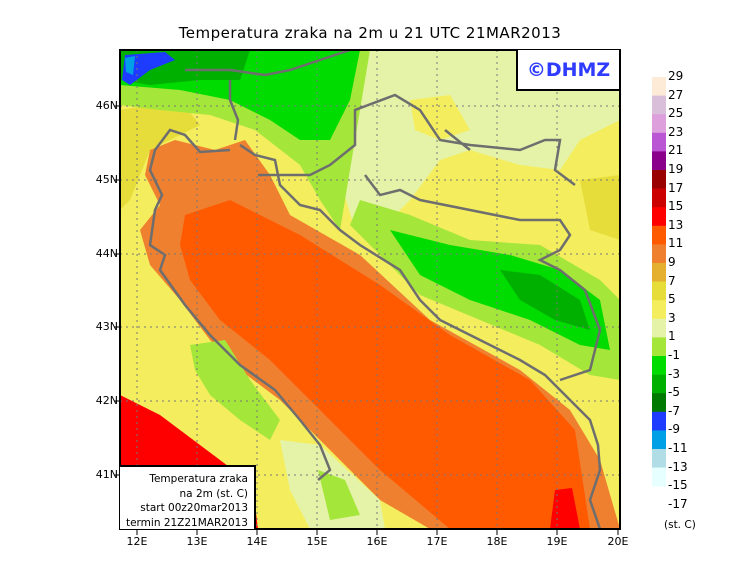  What do you see at coordinates (678, 503) in the screenshot?
I see `legend-label: -17` at bounding box center [678, 503].